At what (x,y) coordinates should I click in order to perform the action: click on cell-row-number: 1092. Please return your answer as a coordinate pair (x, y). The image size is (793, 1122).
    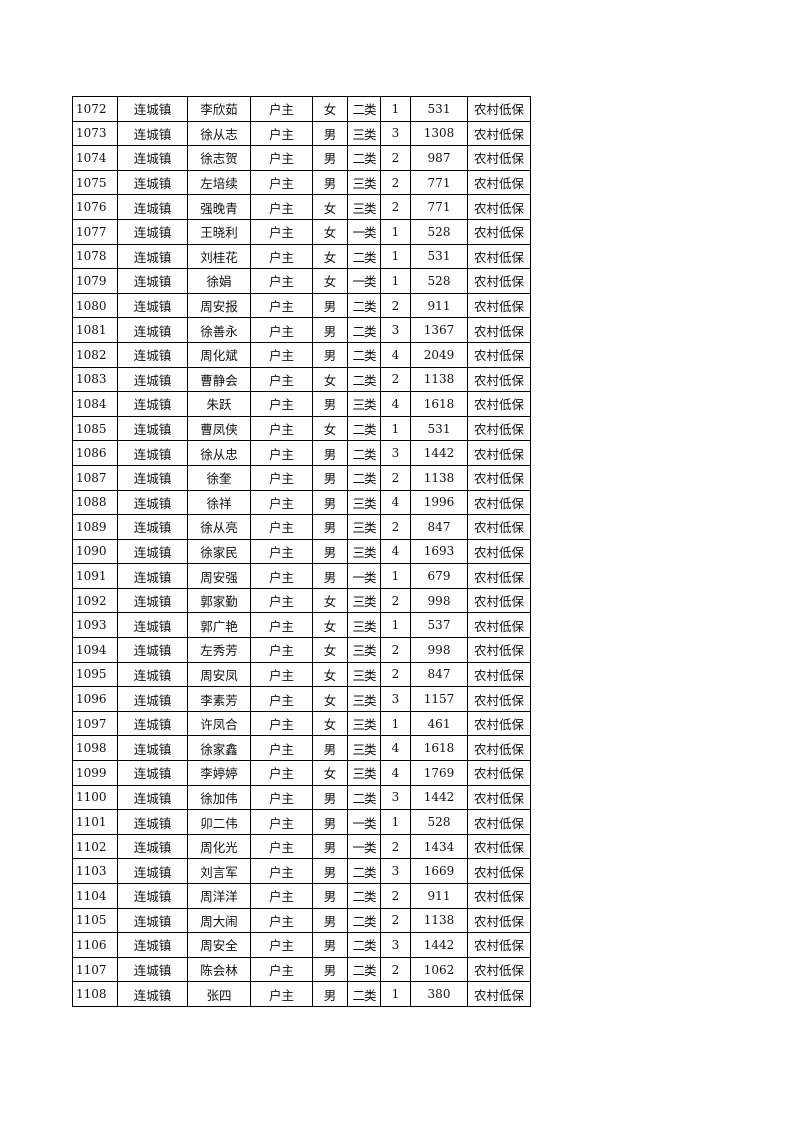
    Looking at the image, I should click on (95, 600).